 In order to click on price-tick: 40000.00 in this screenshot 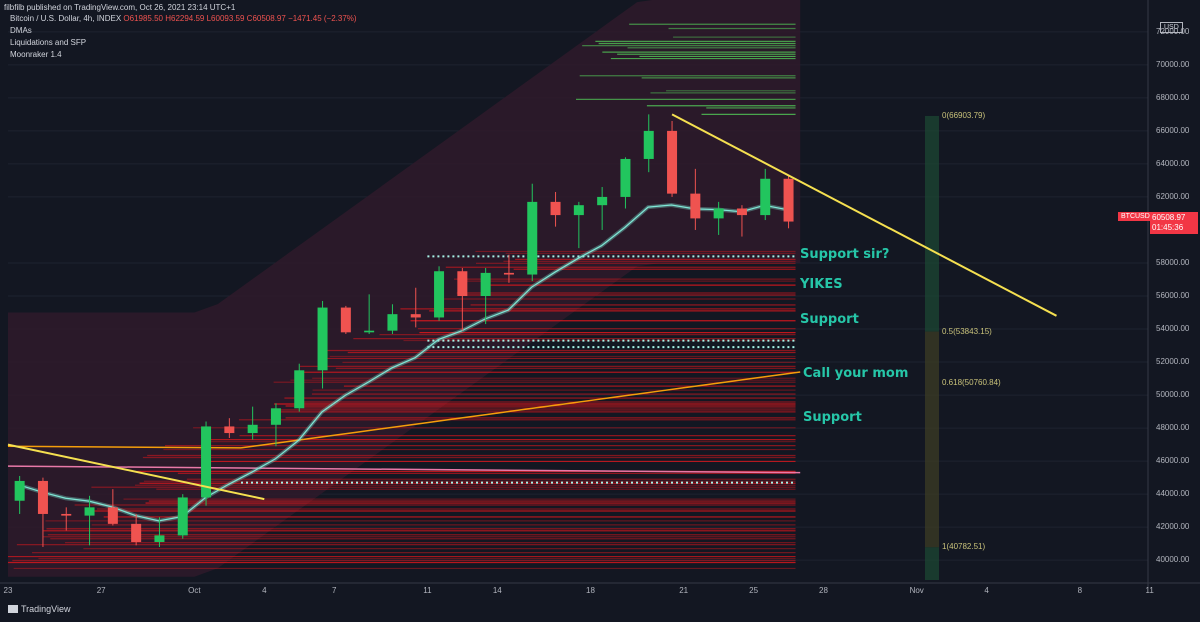, I will do `click(1173, 560)`.